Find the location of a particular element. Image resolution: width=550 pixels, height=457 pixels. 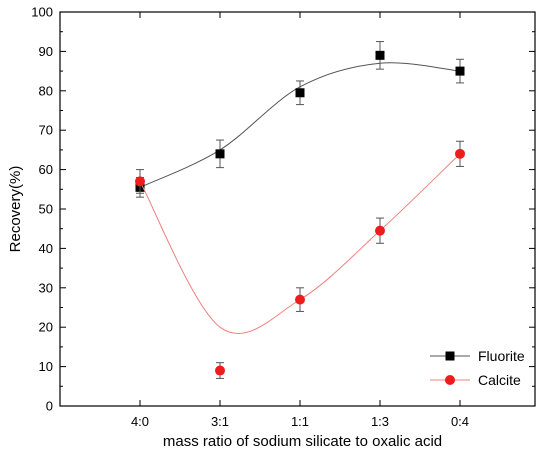

y-axis-title: Recovery(%) is located at coordinates (15, 209).